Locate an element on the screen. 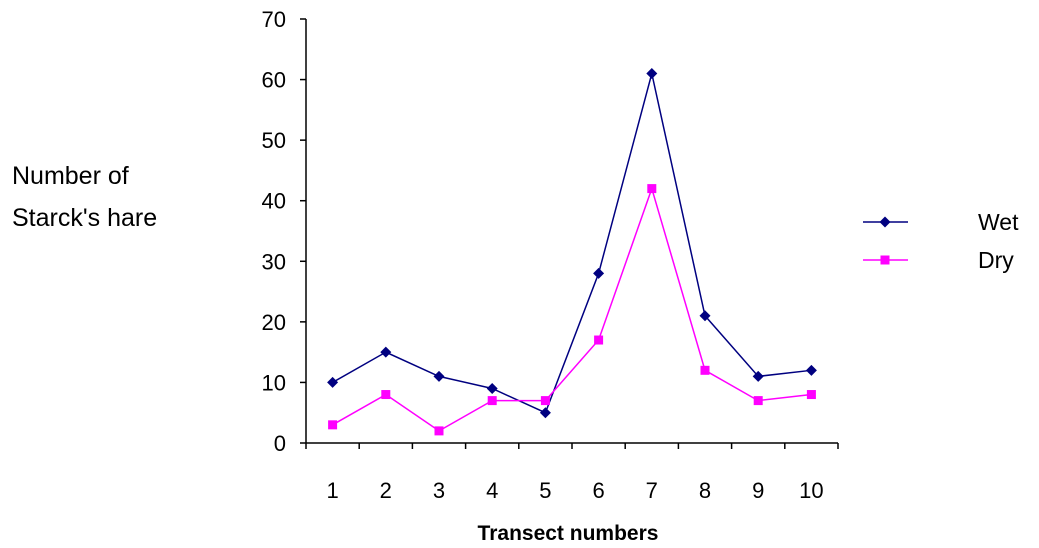 This screenshot has height=548, width=1039. y-tick-label: 60 is located at coordinates (274, 80).